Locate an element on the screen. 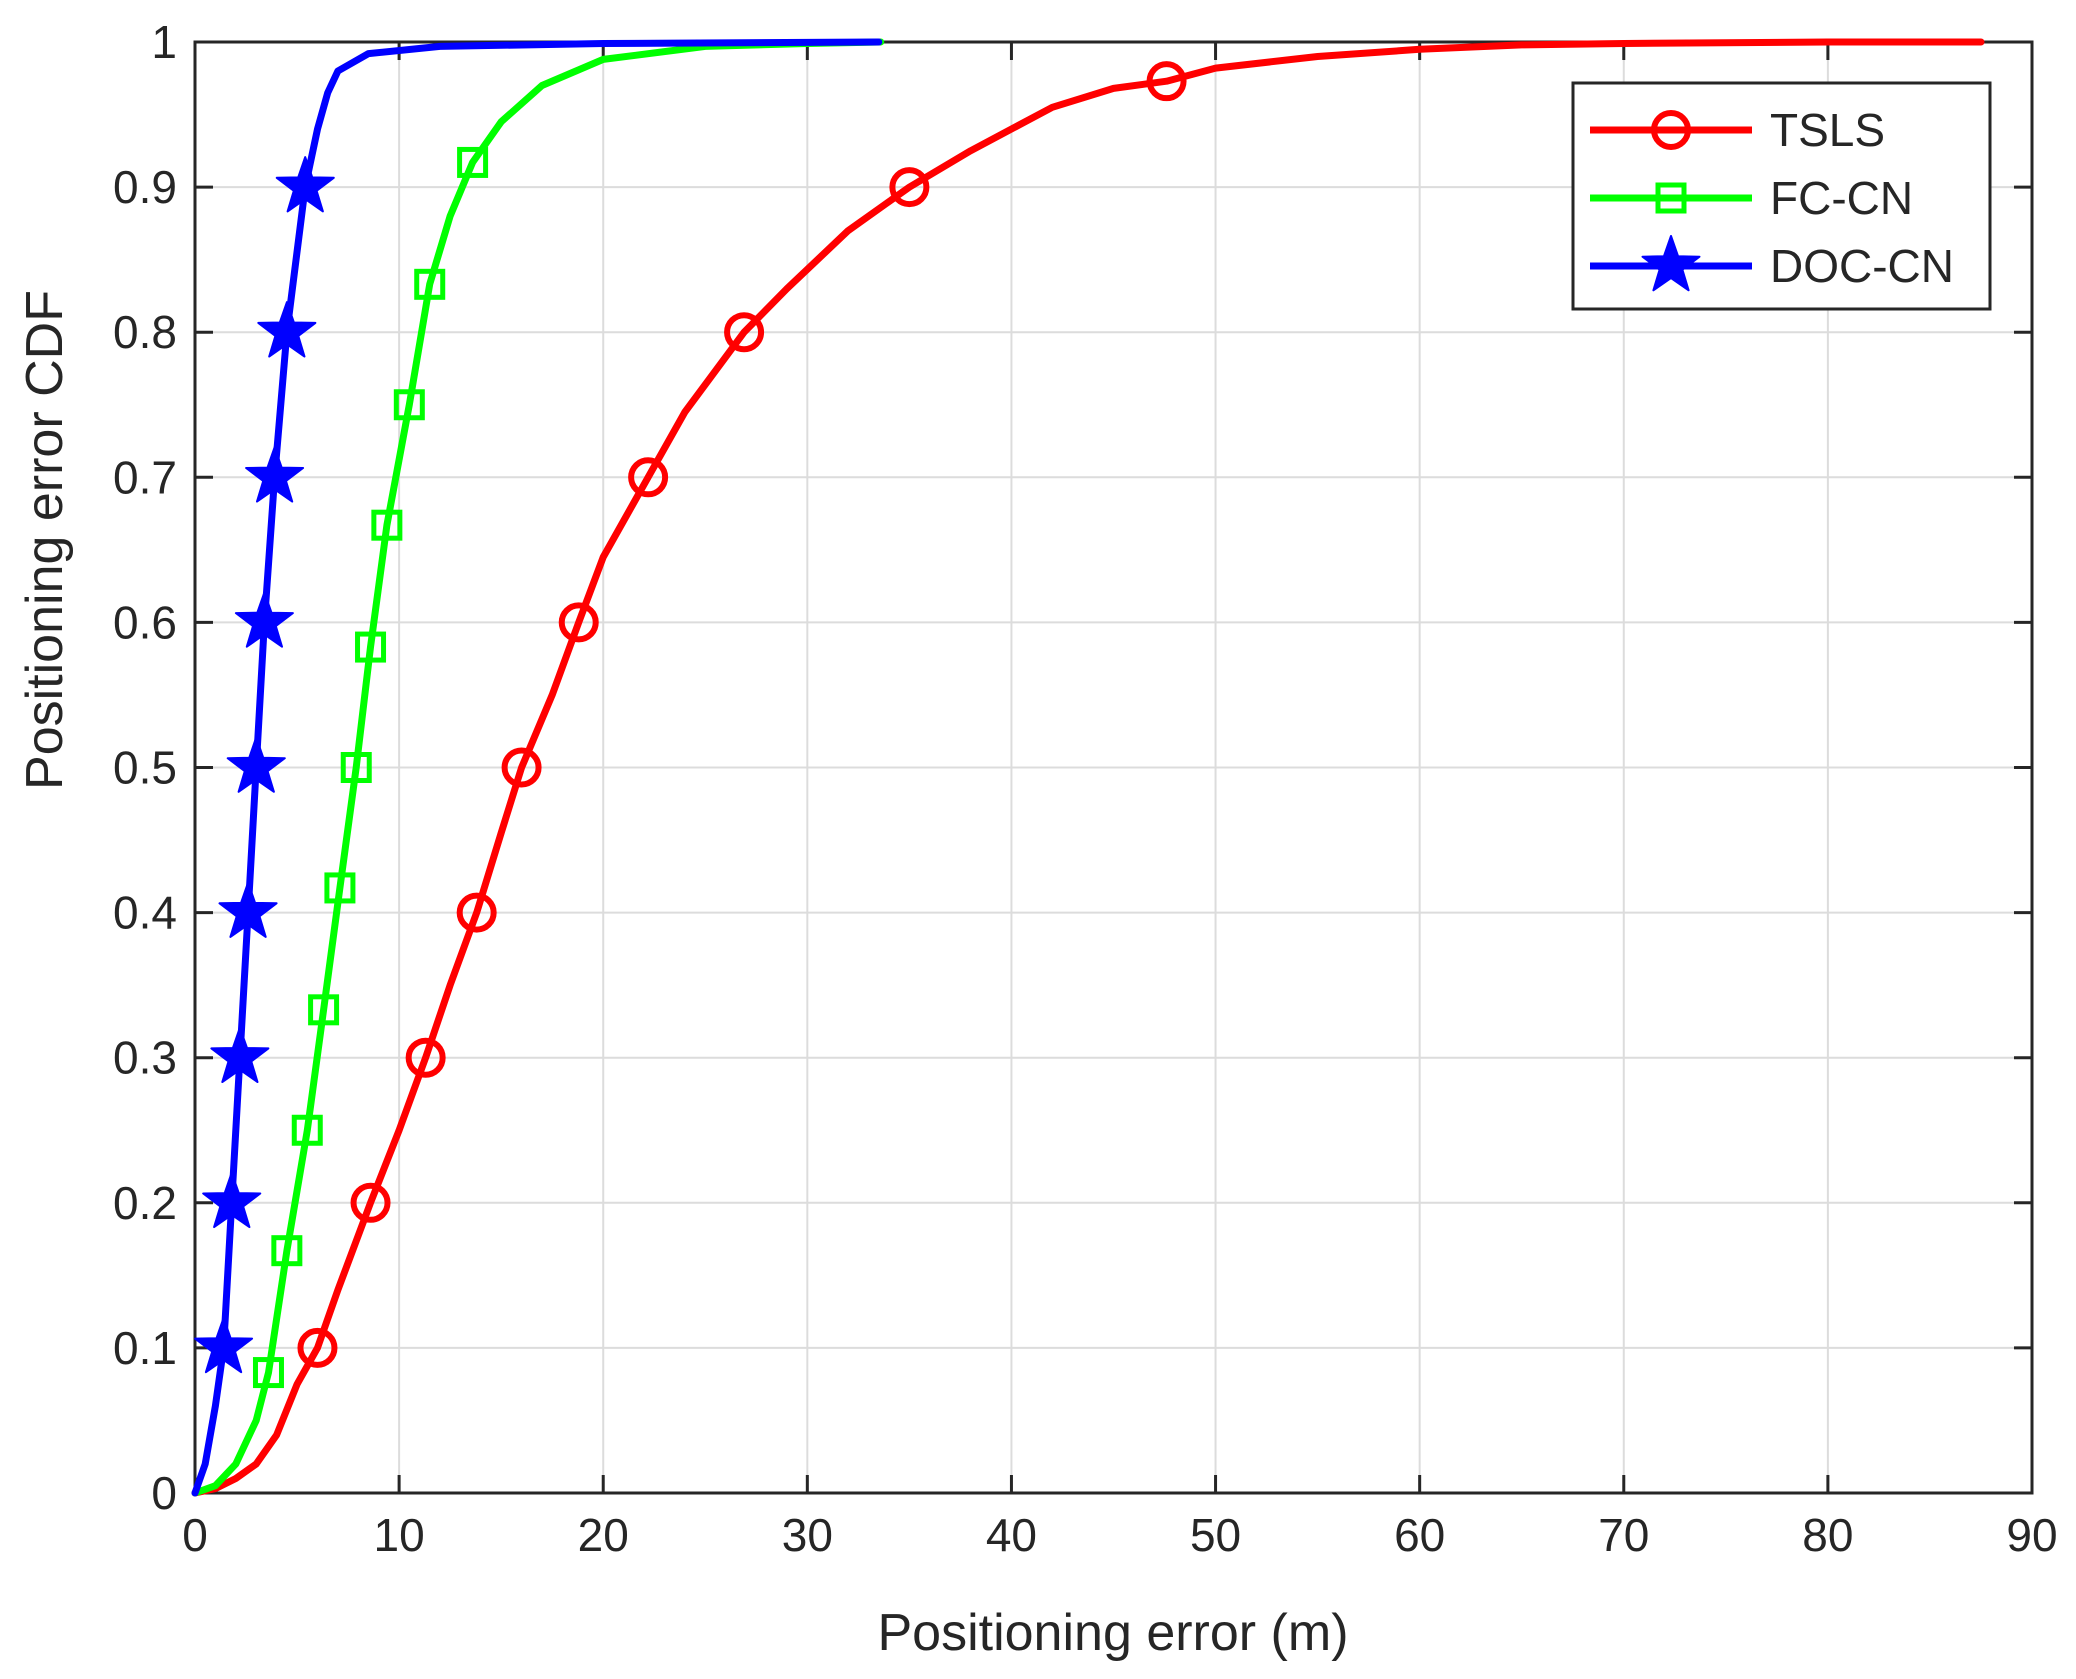 This screenshot has height=1679, width=2076. legend-label-fc-cn: FC-CN is located at coordinates (1841, 198).